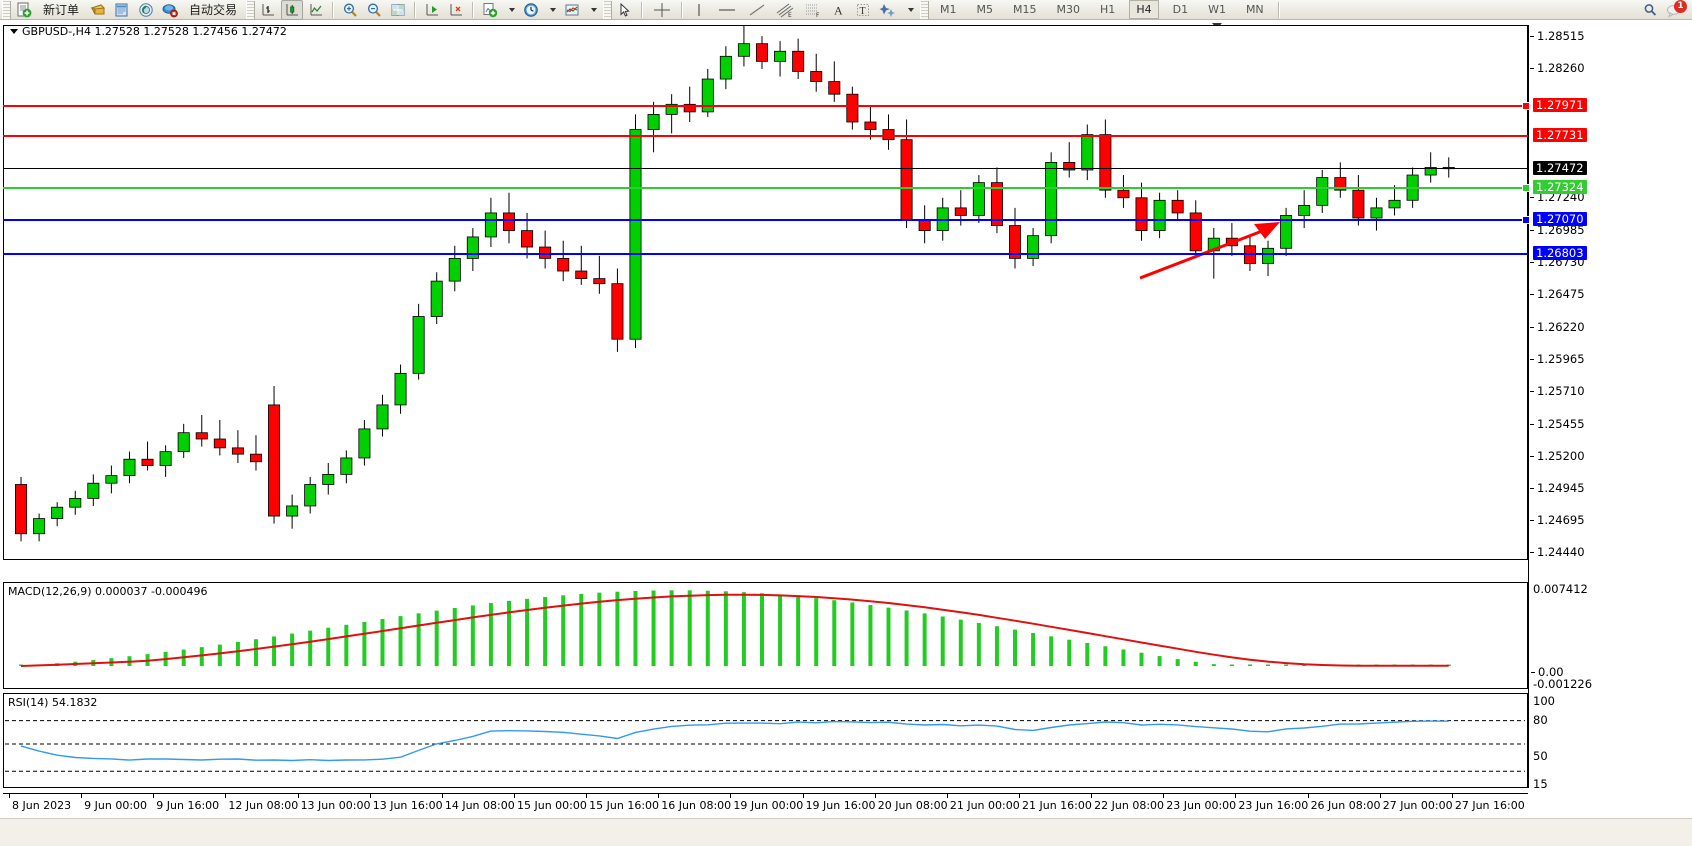 This screenshot has width=1692, height=846. Describe the element at coordinates (432, 10) in the screenshot. I see `shift-end-icon` at that location.